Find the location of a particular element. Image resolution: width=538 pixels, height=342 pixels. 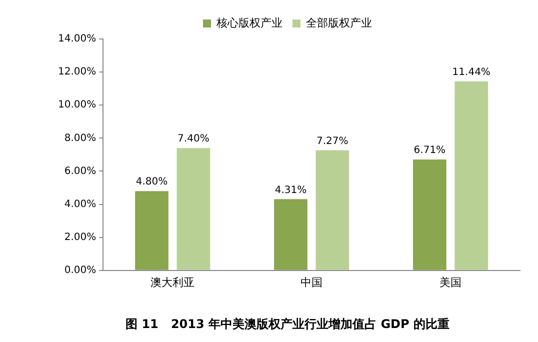

y-tick-label: 4.00% is located at coordinates (80, 204).